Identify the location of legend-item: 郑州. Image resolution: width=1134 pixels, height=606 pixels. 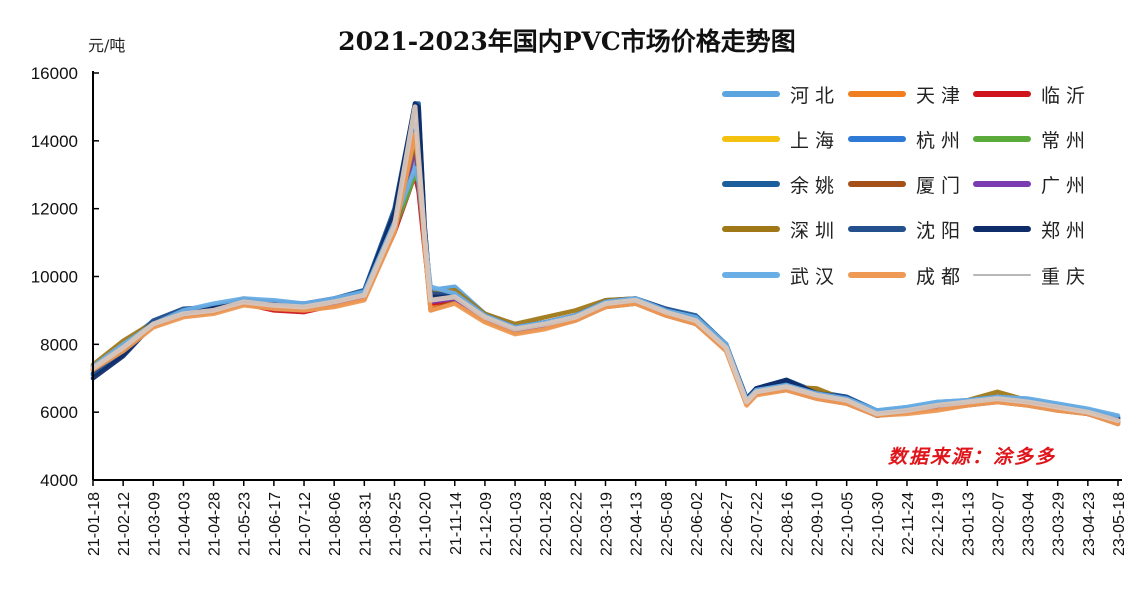
(1032, 230).